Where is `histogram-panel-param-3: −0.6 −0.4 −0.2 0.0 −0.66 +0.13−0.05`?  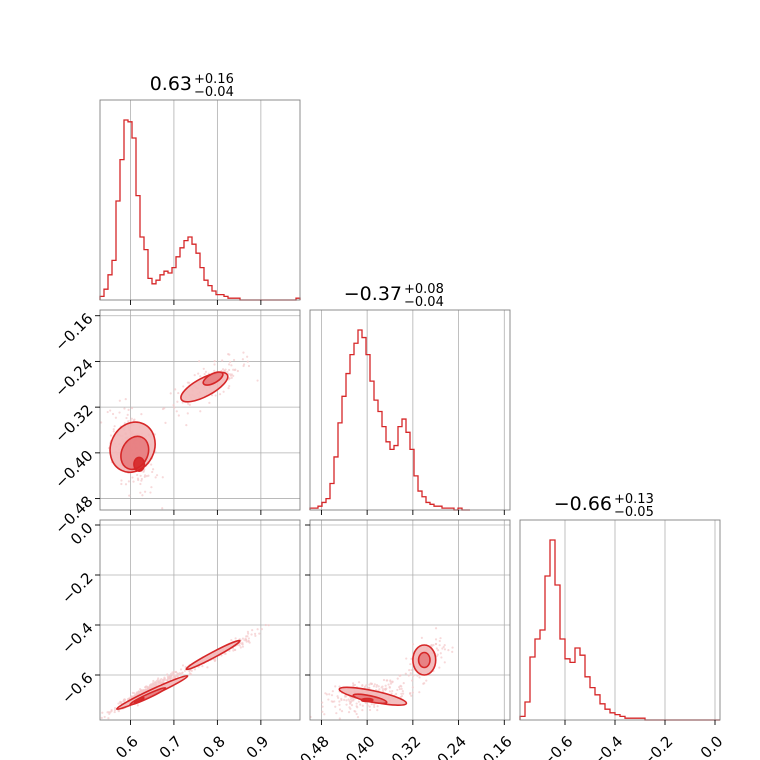
histogram-panel-param-3: −0.6 −0.4 −0.2 0.0 −0.66 +0.13−0.05 is located at coordinates (622, 626).